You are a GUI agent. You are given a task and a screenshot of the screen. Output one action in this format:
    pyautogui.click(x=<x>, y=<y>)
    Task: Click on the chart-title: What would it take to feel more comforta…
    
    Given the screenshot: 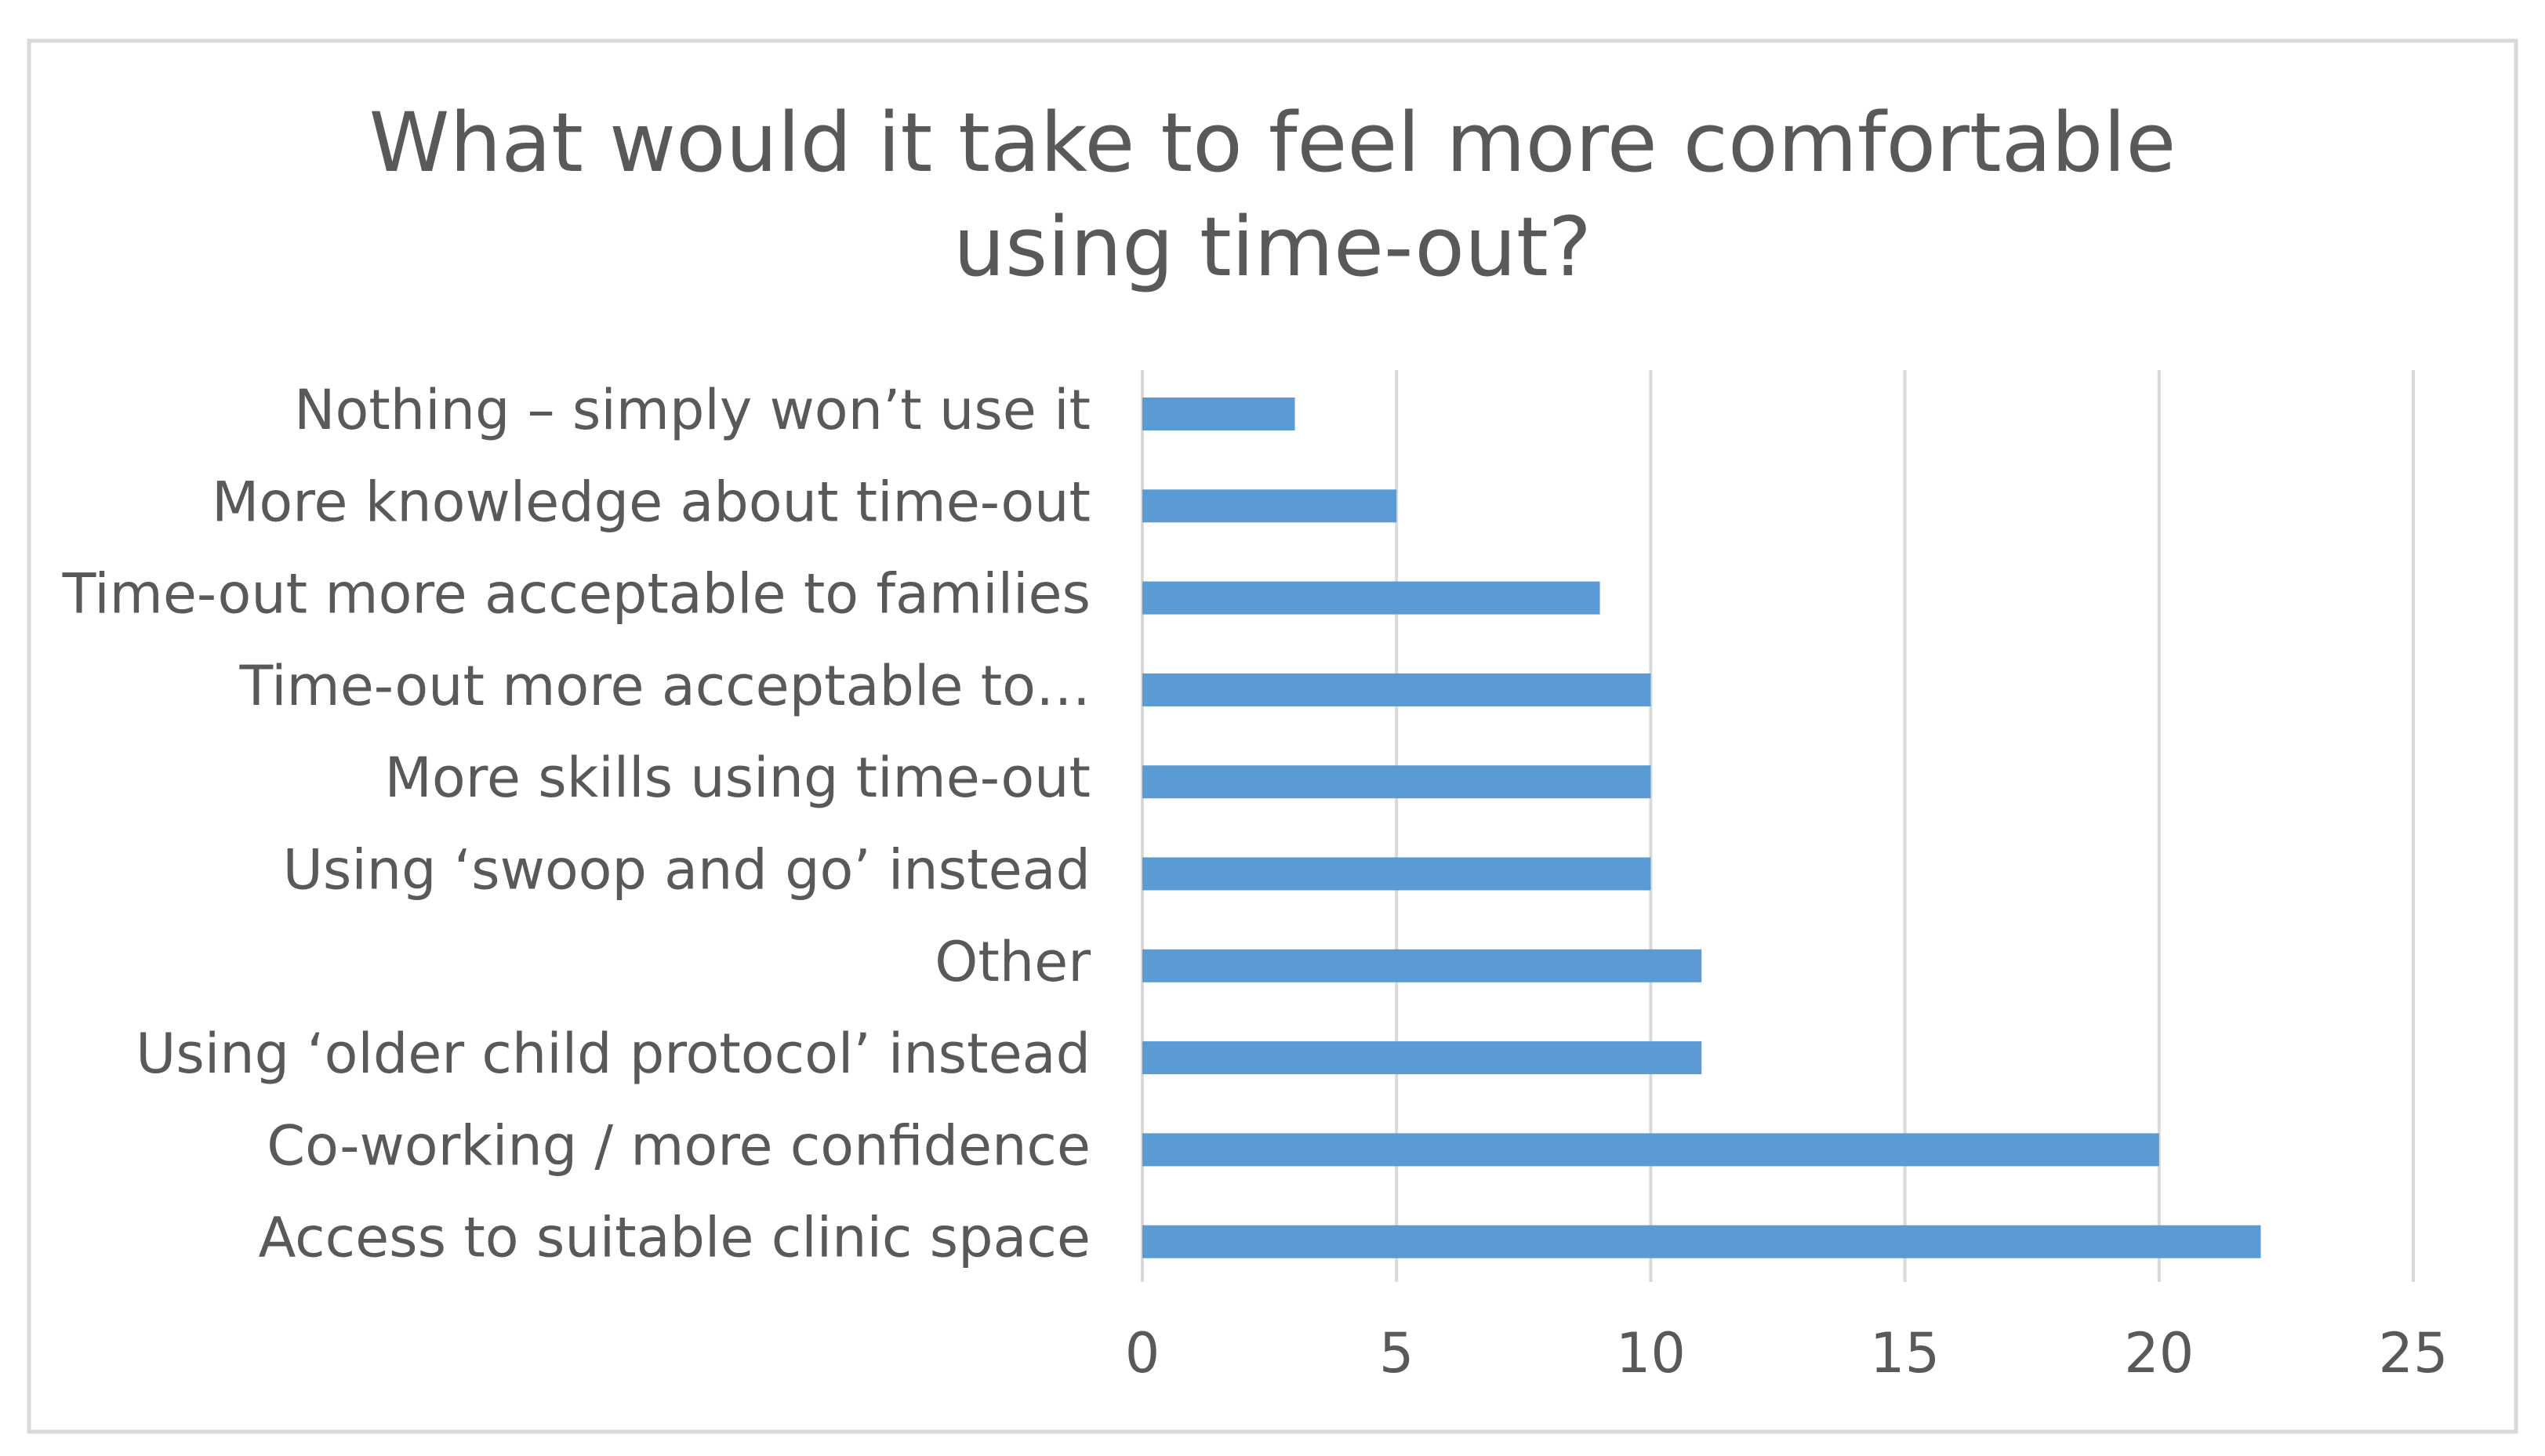 What is the action you would take?
    pyautogui.click(x=1272, y=195)
    